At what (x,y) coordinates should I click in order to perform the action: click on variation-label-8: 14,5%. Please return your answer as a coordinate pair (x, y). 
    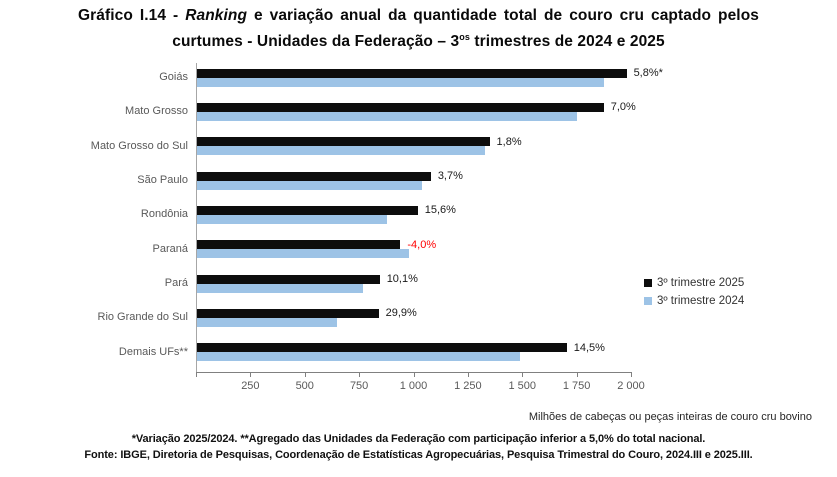
    Looking at the image, I should click on (589, 347).